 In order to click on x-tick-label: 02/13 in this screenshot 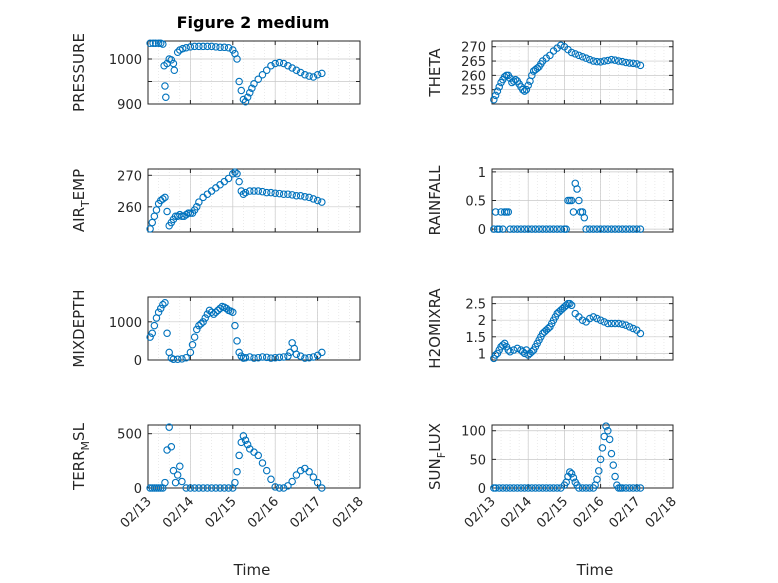, I will do `click(480, 512)`.